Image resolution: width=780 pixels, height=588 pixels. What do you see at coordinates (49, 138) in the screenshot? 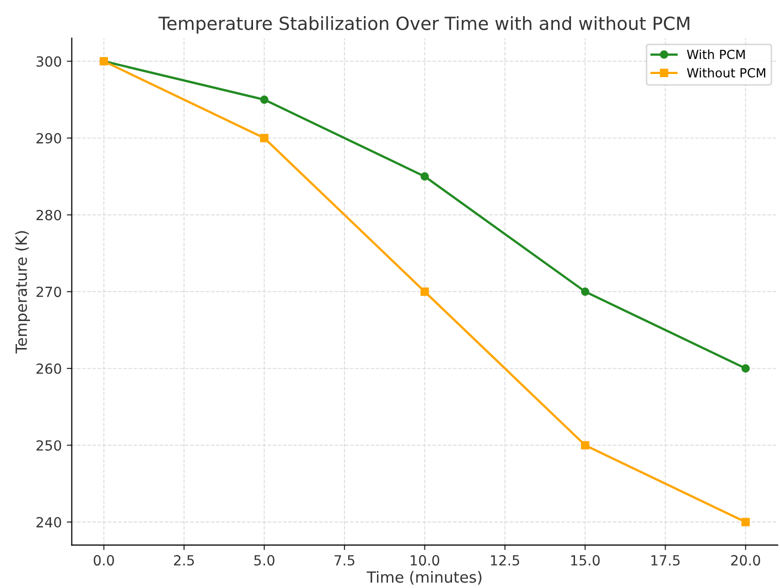
I see `y-tick-label: 290` at bounding box center [49, 138].